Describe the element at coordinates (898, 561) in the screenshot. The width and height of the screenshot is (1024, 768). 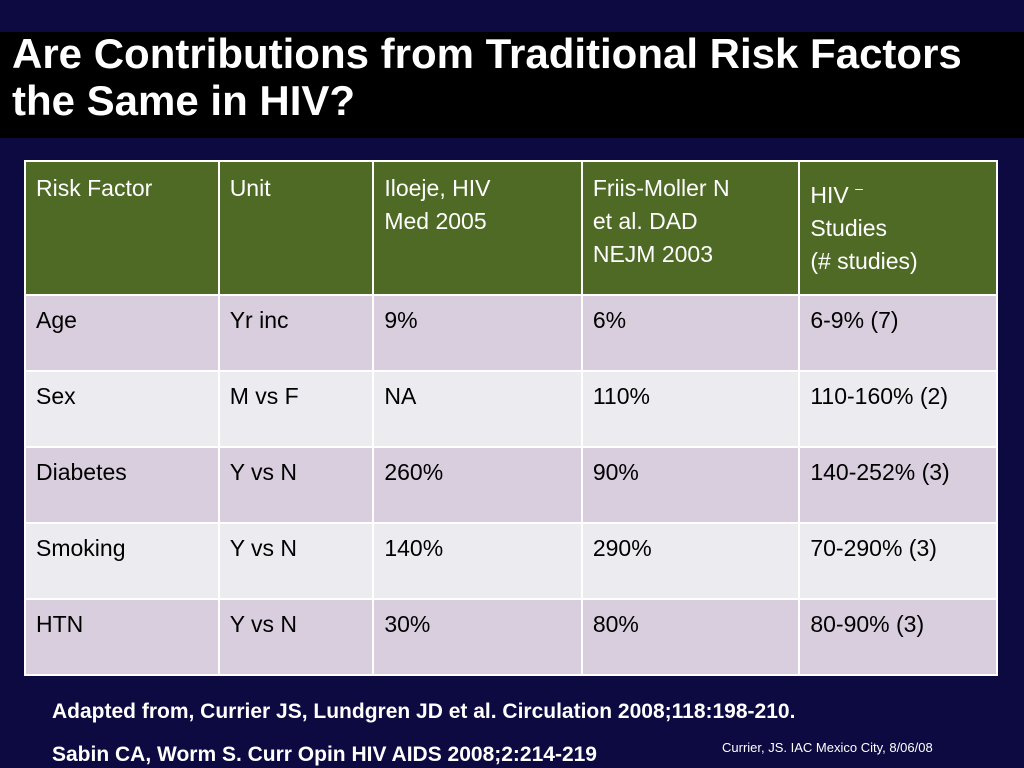
I see `table-cell: 70-290% (3)` at that location.